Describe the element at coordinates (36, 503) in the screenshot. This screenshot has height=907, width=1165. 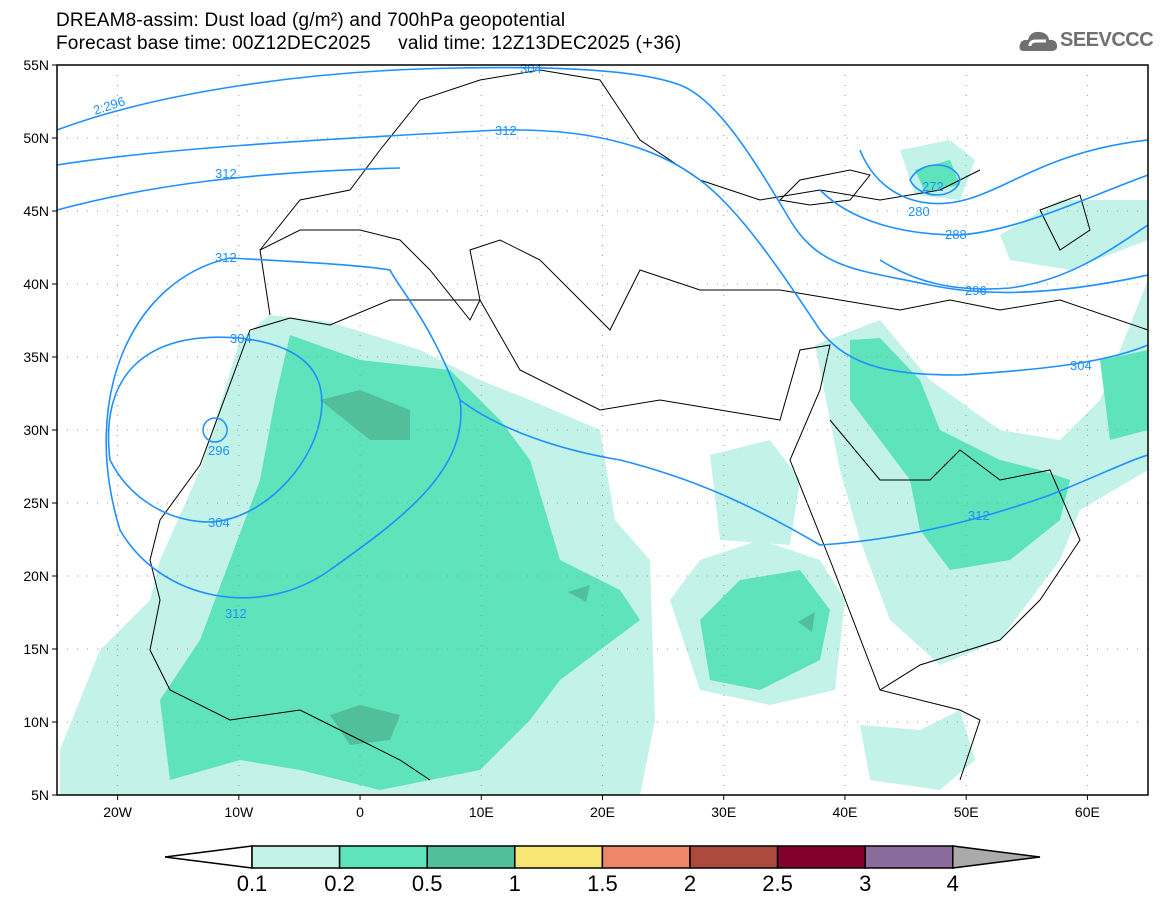
I see `lat-label: 25N` at that location.